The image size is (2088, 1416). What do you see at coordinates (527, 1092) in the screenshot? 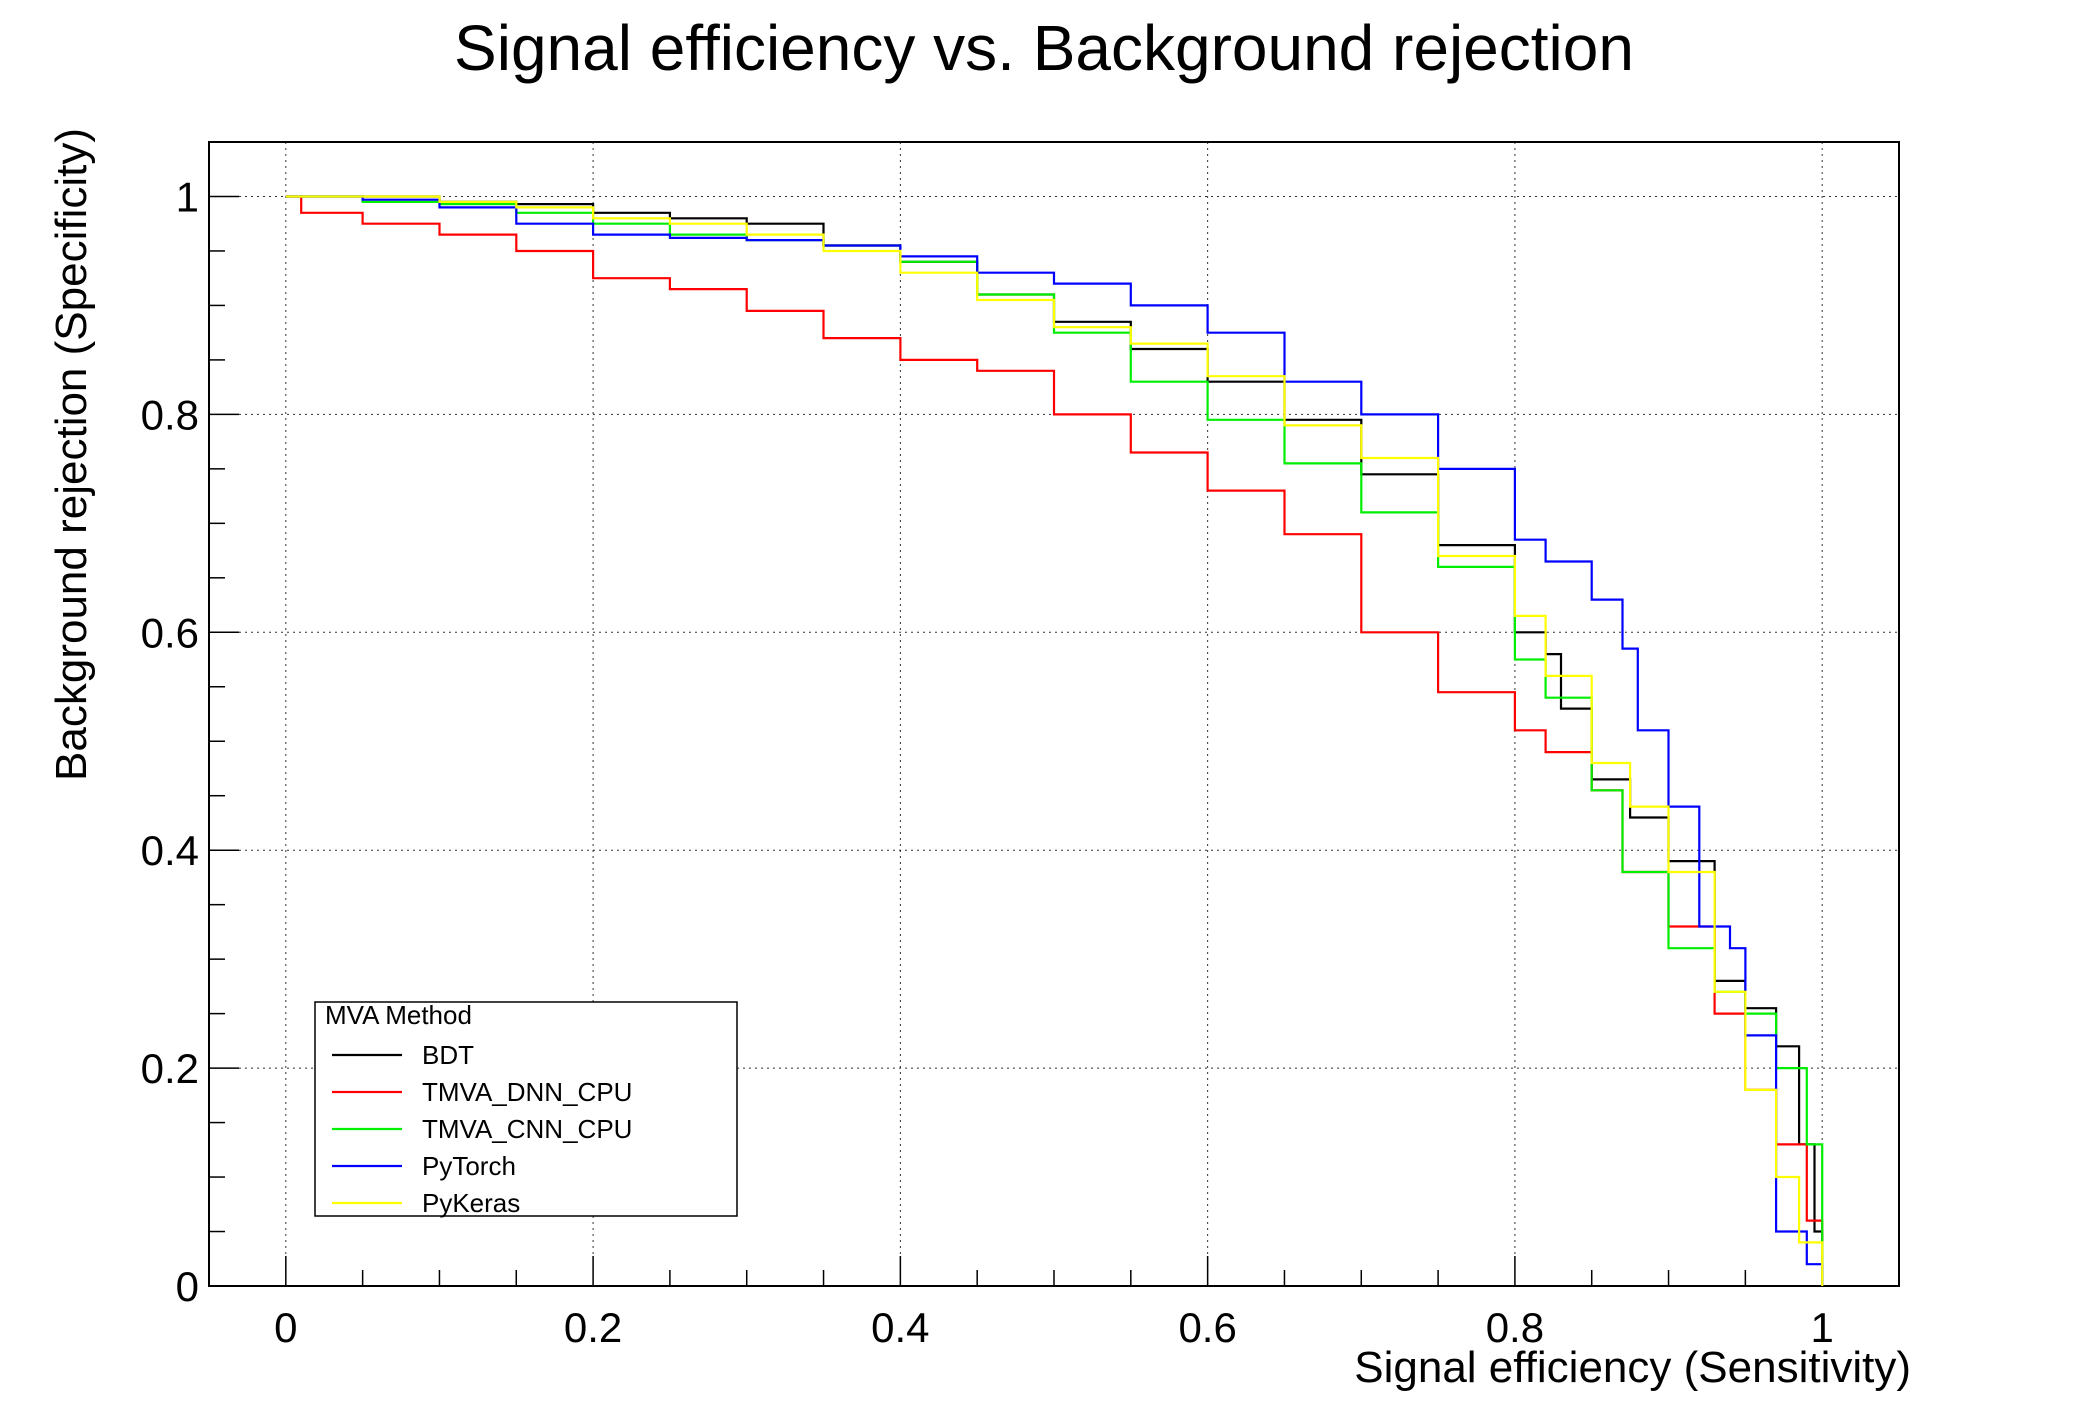
I see `legend-entry-label: TMVA_DNN_CPU` at bounding box center [527, 1092].